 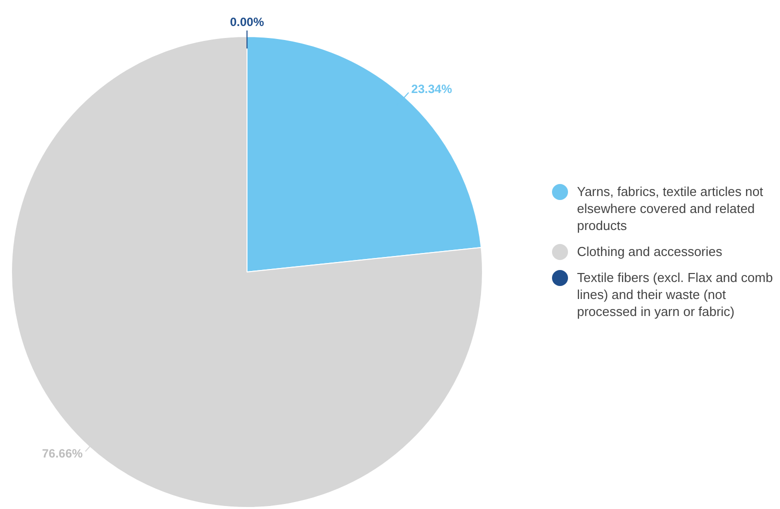 What do you see at coordinates (247, 21) in the screenshot?
I see `text: 0.00%` at bounding box center [247, 21].